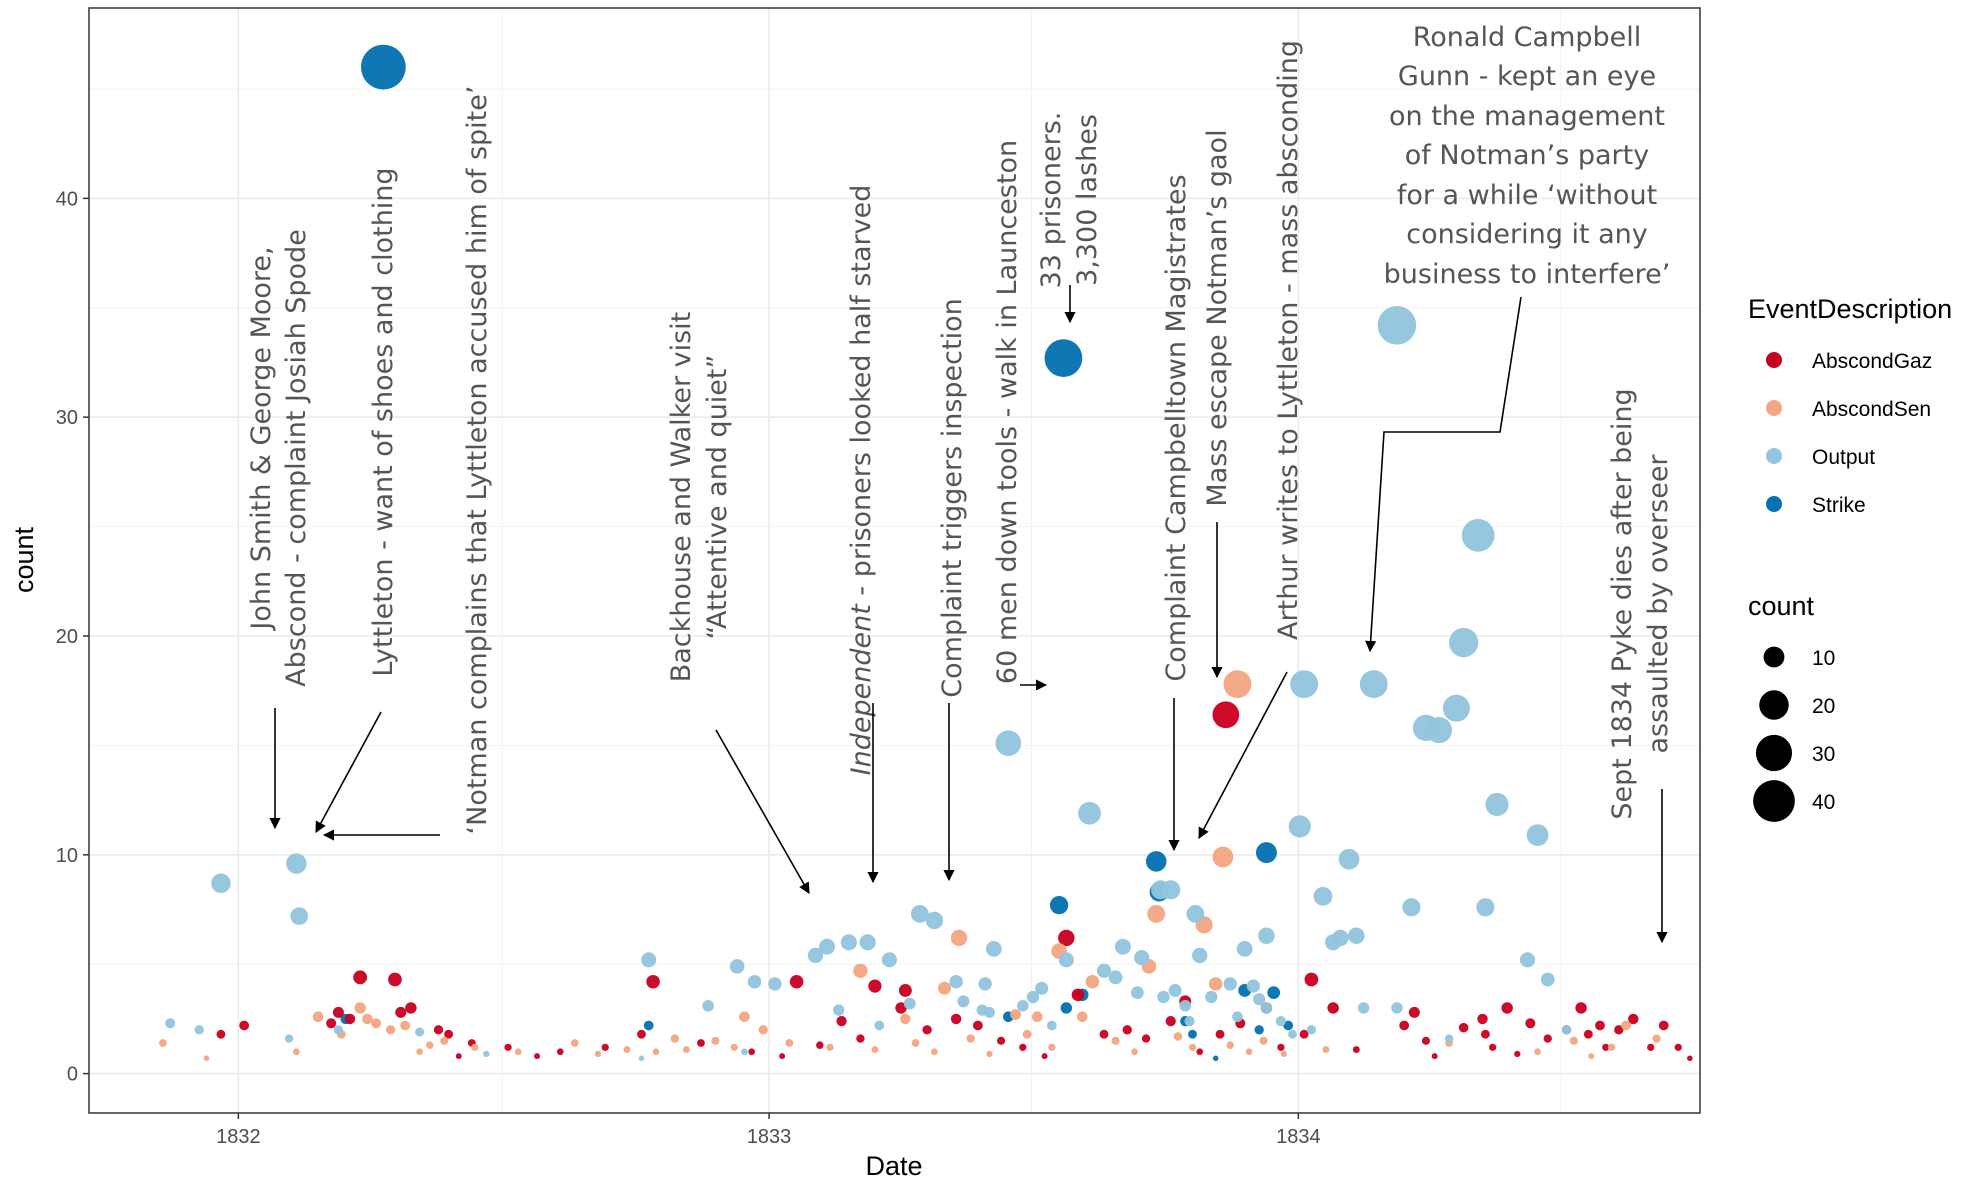 The width and height of the screenshot is (1980, 1182). Describe the element at coordinates (1527, 274) in the screenshot. I see `annotation-text: business to interfere’` at that location.